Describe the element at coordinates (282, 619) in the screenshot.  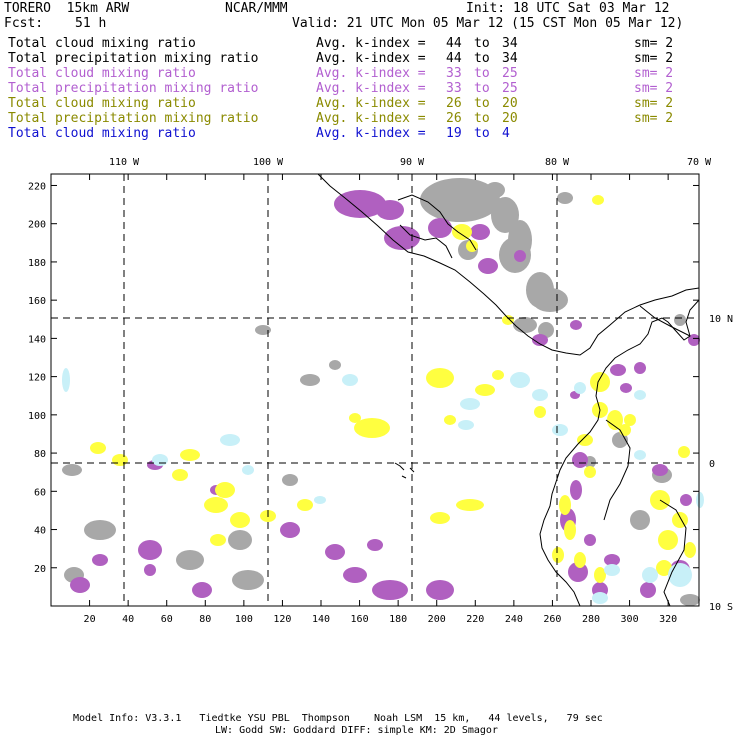
I see `x-tick-label: 120` at that location.